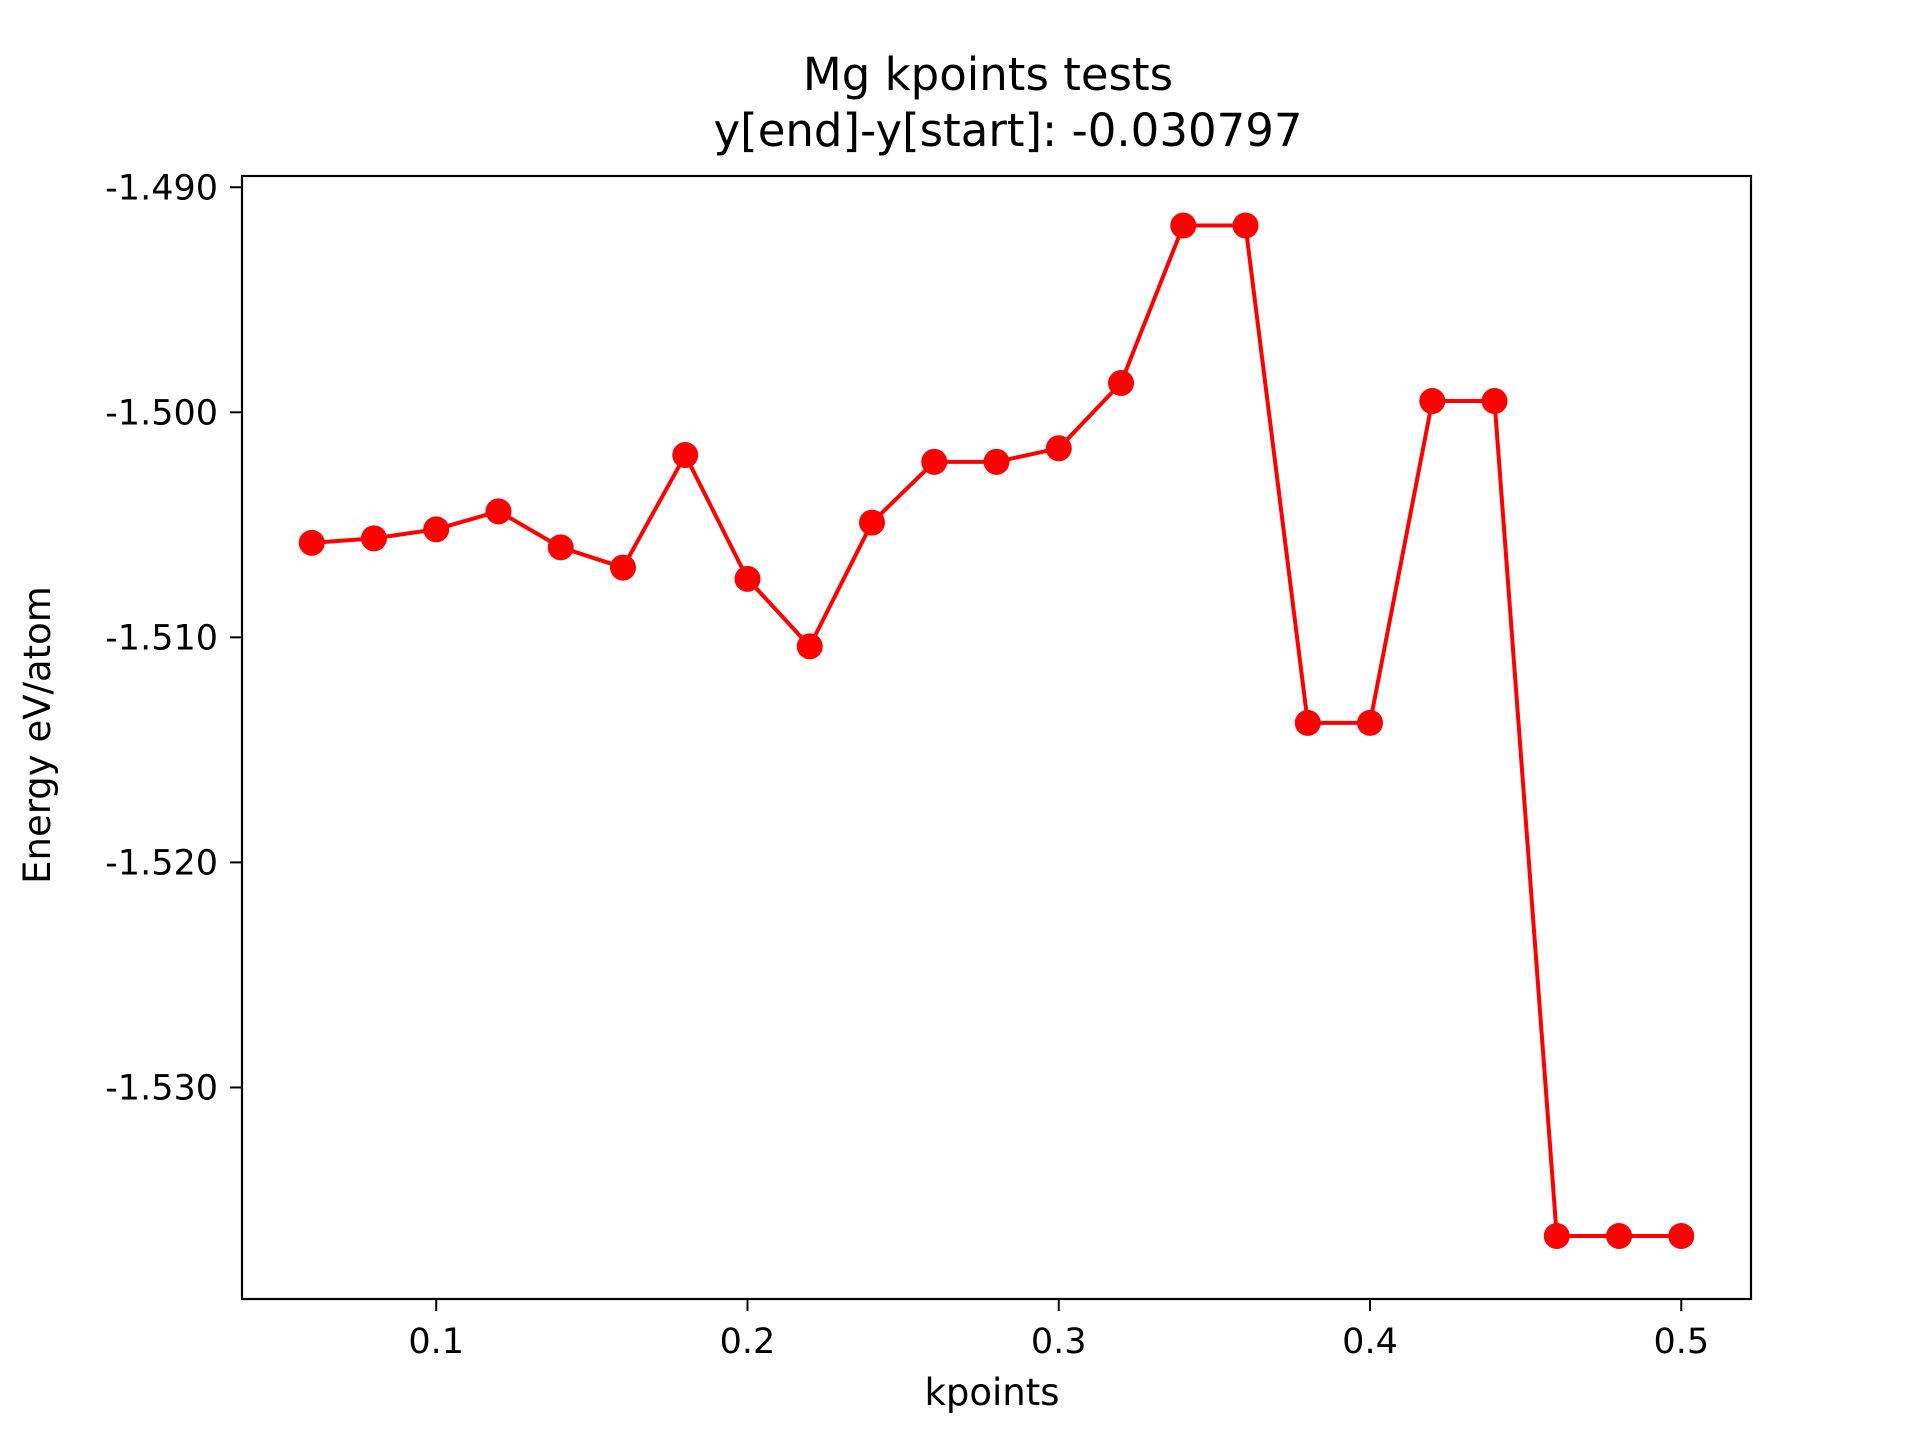  What do you see at coordinates (161, 638) in the screenshot?
I see `y-tick-label: -1.510` at bounding box center [161, 638].